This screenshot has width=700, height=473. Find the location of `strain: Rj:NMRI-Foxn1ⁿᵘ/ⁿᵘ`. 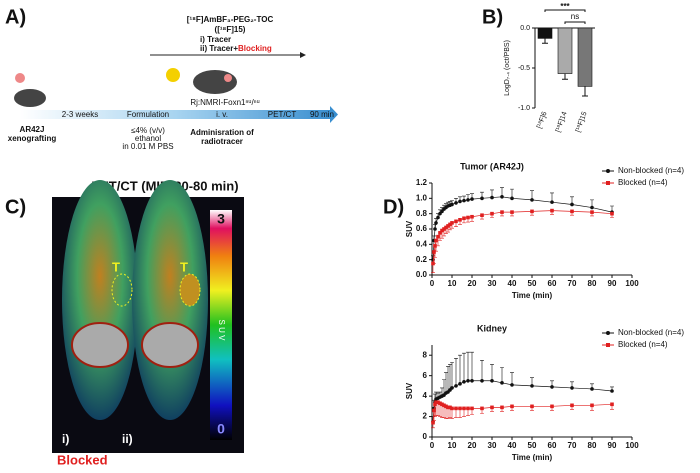

strain: Rj:NMRI-Foxn1ⁿᵘ/ⁿᵘ is located at coordinates (224, 102).